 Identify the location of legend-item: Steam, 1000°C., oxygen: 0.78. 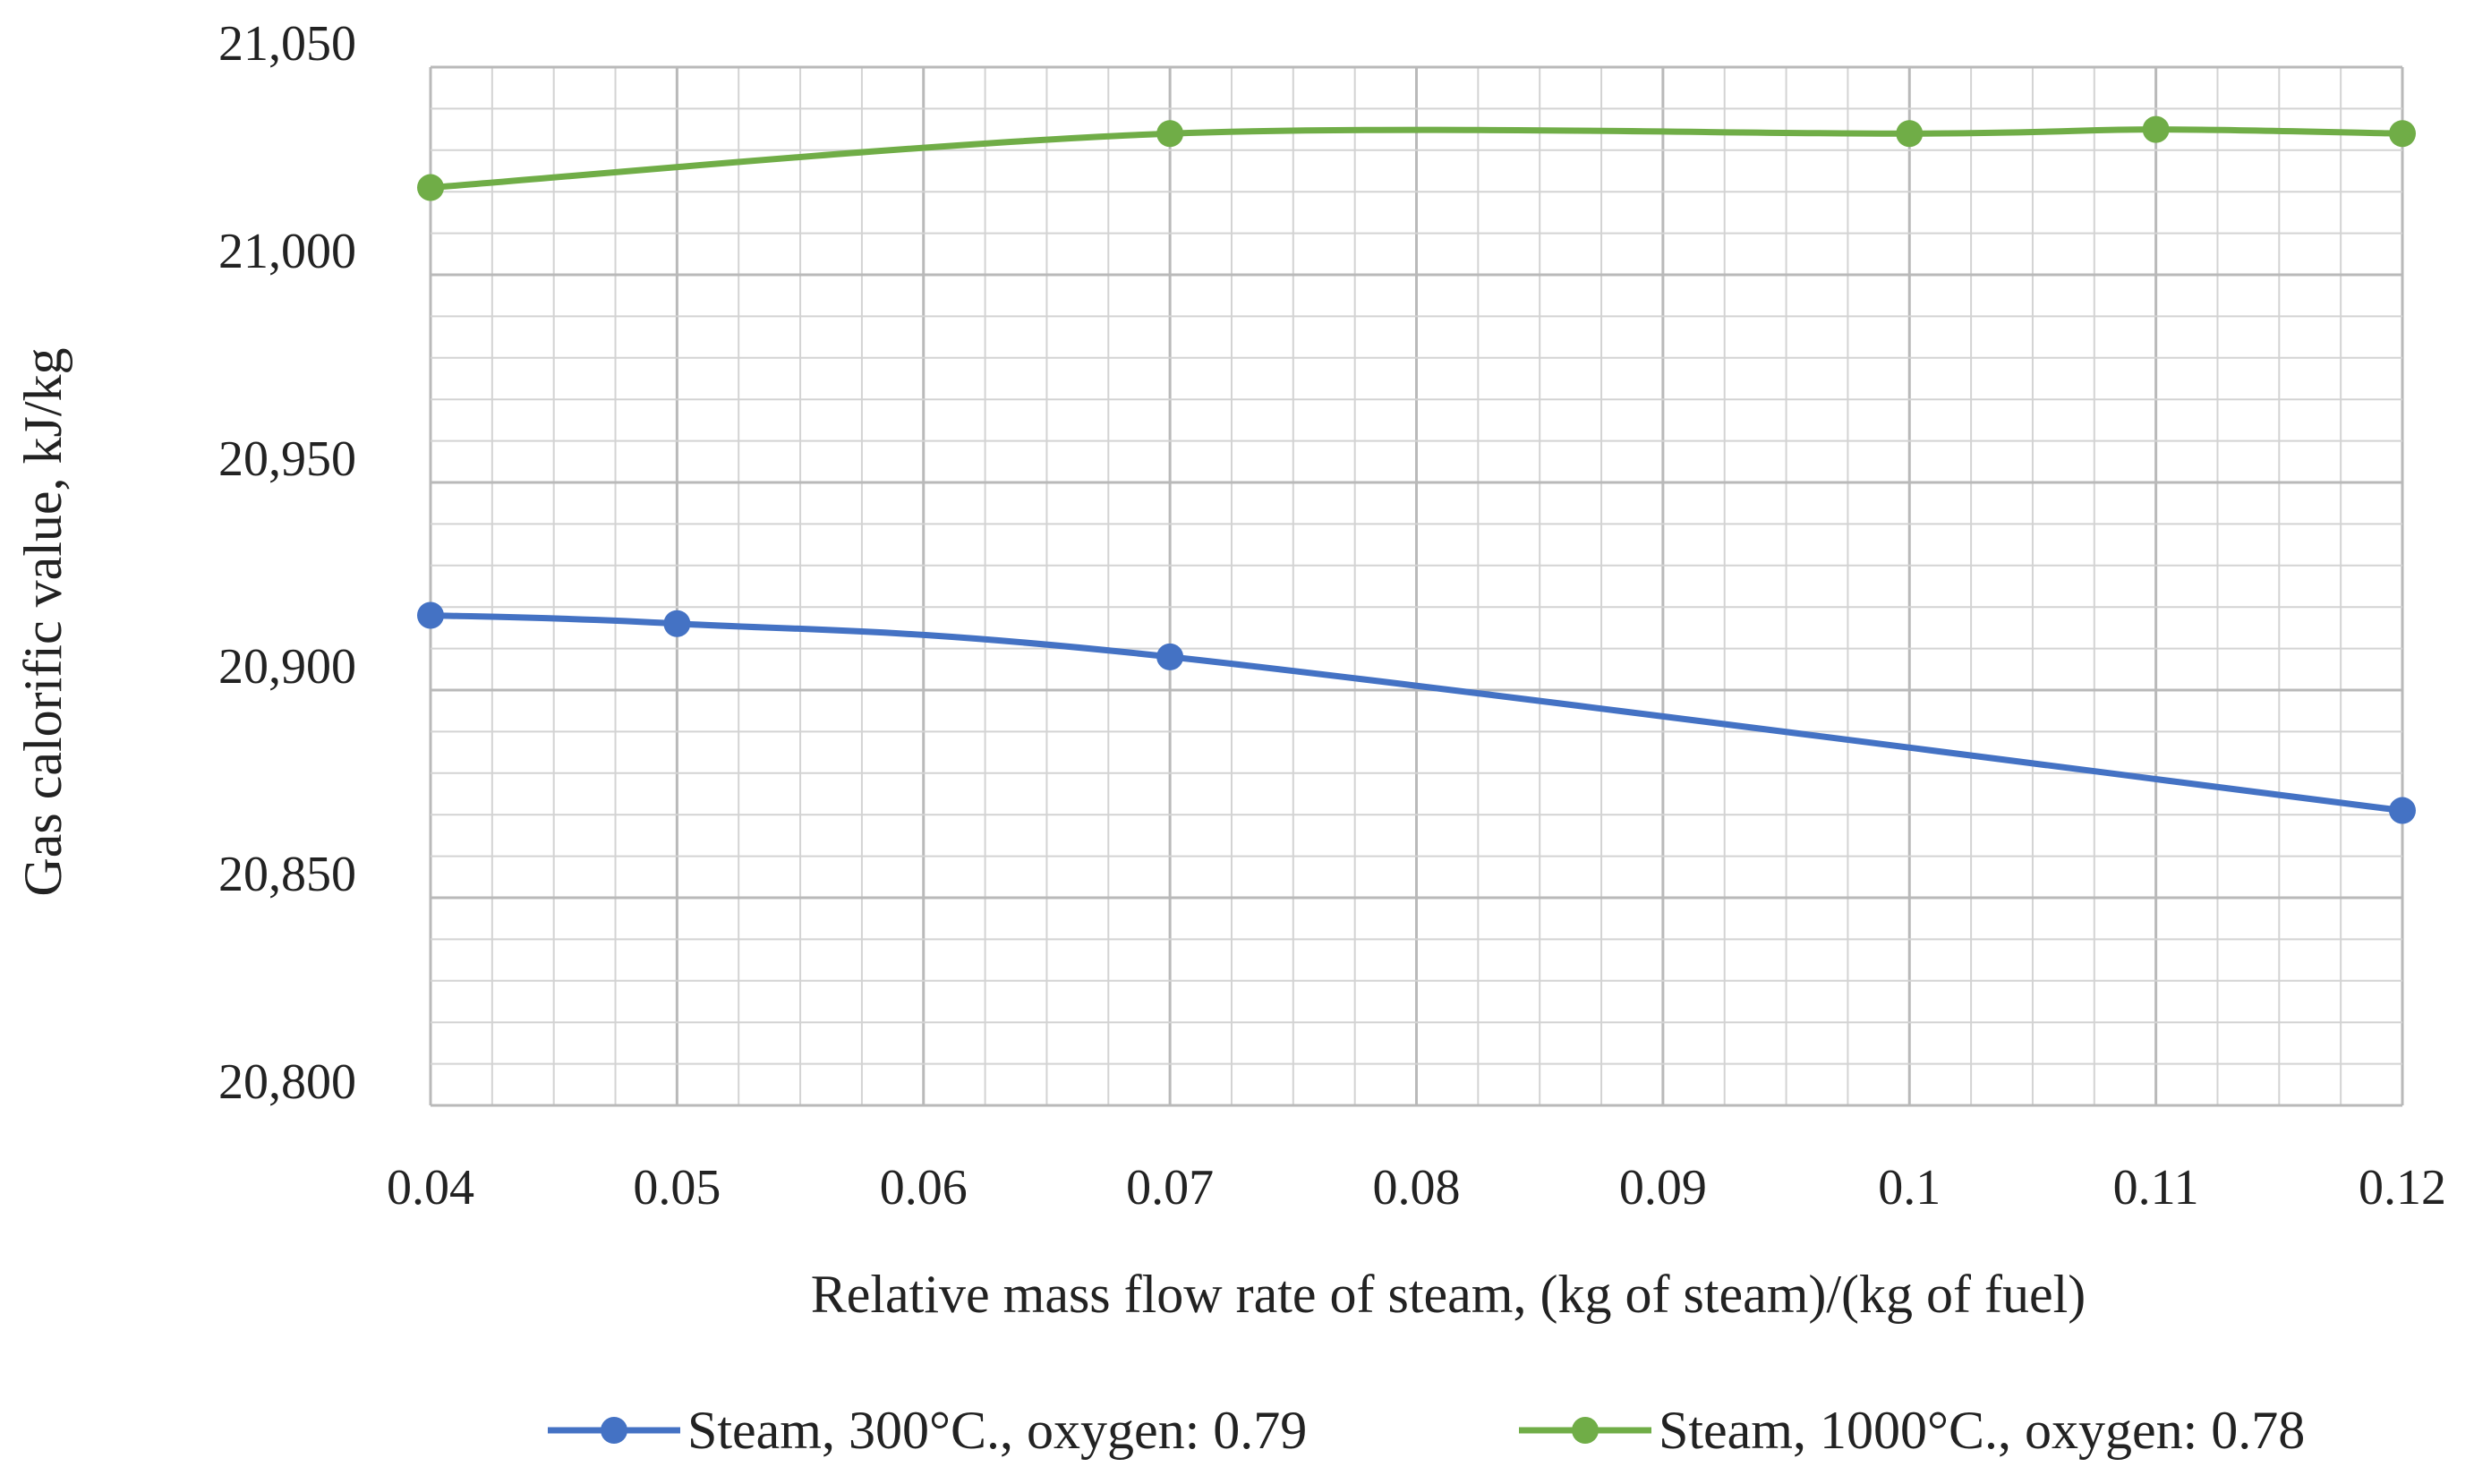
(1912, 1430).